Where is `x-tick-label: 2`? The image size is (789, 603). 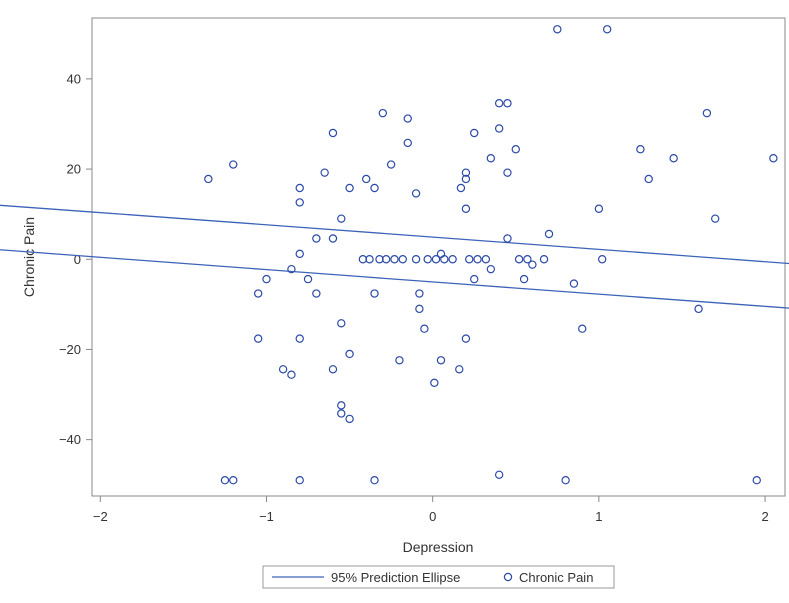
x-tick-label: 2 is located at coordinates (764, 516).